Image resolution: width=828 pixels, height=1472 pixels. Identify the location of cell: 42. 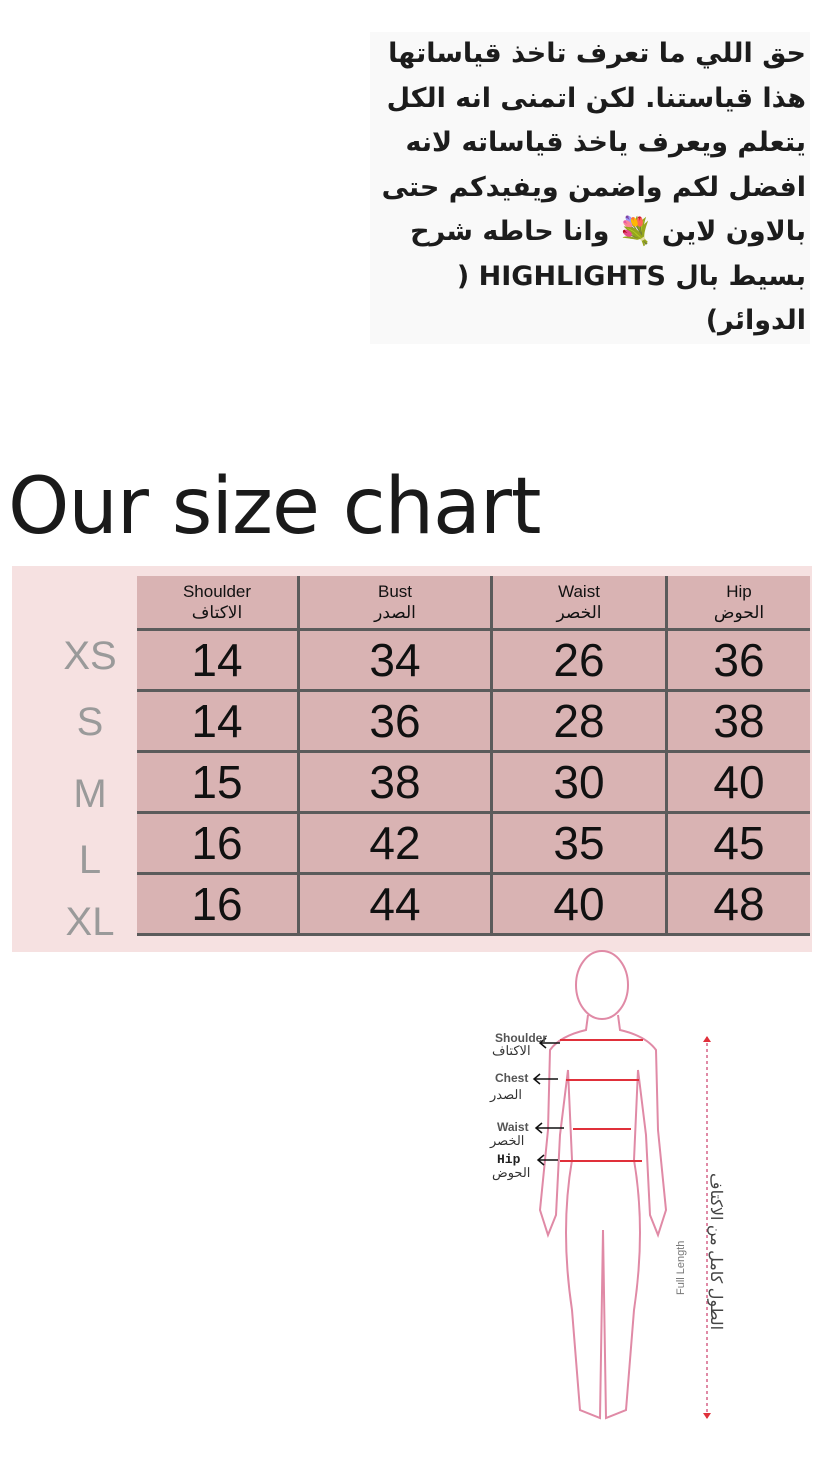
(395, 843).